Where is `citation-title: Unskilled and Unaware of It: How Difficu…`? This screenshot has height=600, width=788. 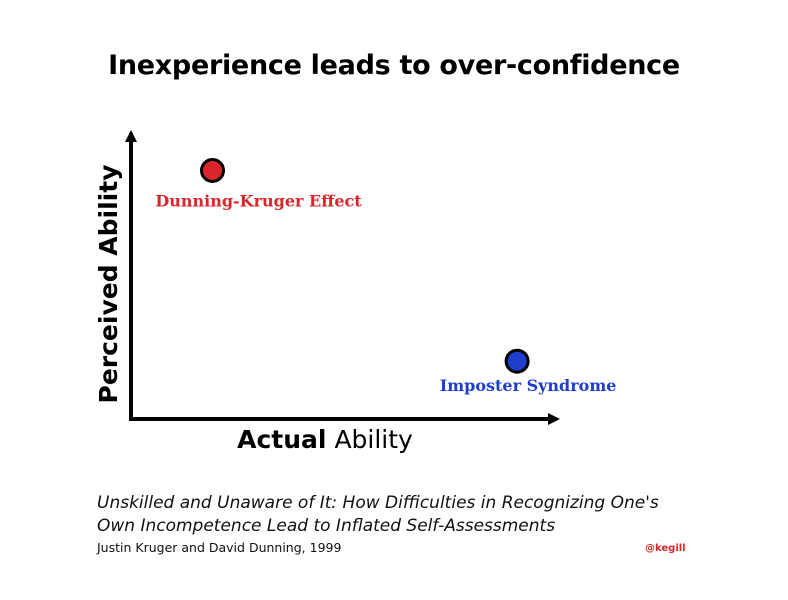
citation-title: Unskilled and Unaware of It: How Difficu… is located at coordinates (378, 515).